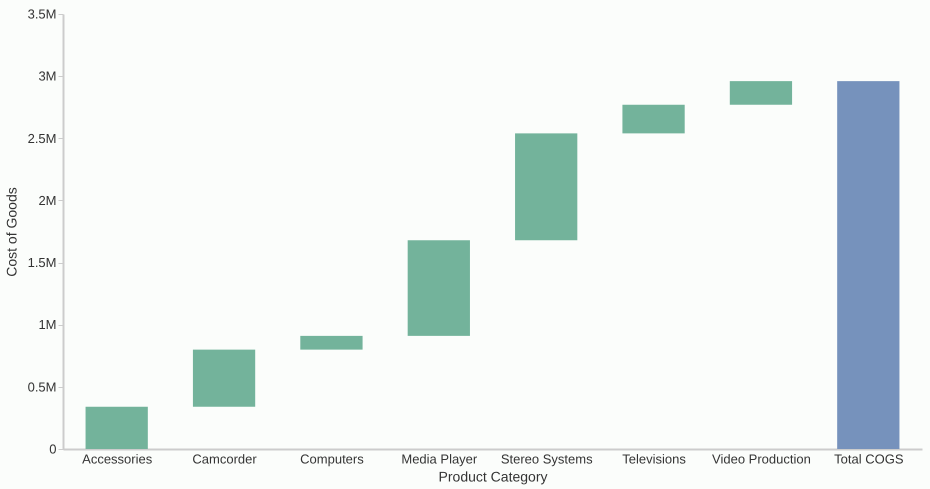 This screenshot has width=930, height=489. What do you see at coordinates (42, 14) in the screenshot?
I see `y-tick-label: 3.5M` at bounding box center [42, 14].